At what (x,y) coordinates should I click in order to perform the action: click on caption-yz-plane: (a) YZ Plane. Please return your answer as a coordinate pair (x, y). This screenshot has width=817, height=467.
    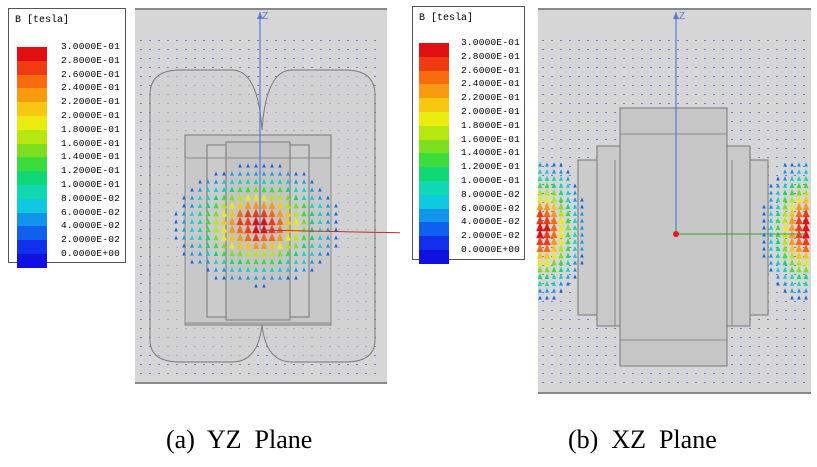
    Looking at the image, I should click on (239, 439).